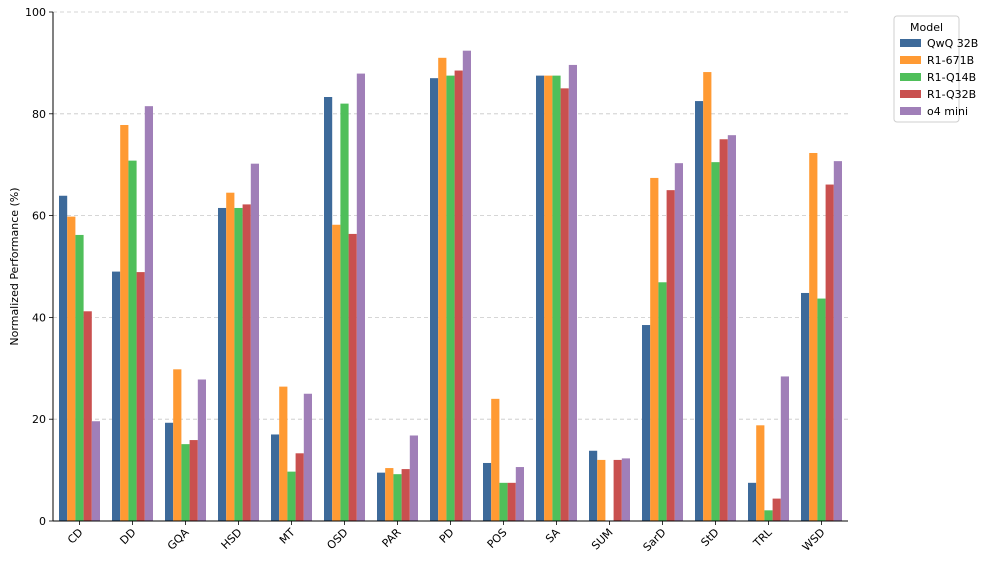 This screenshot has height=565, width=996. I want to click on x-tick-label: SUM, so click(602, 539).